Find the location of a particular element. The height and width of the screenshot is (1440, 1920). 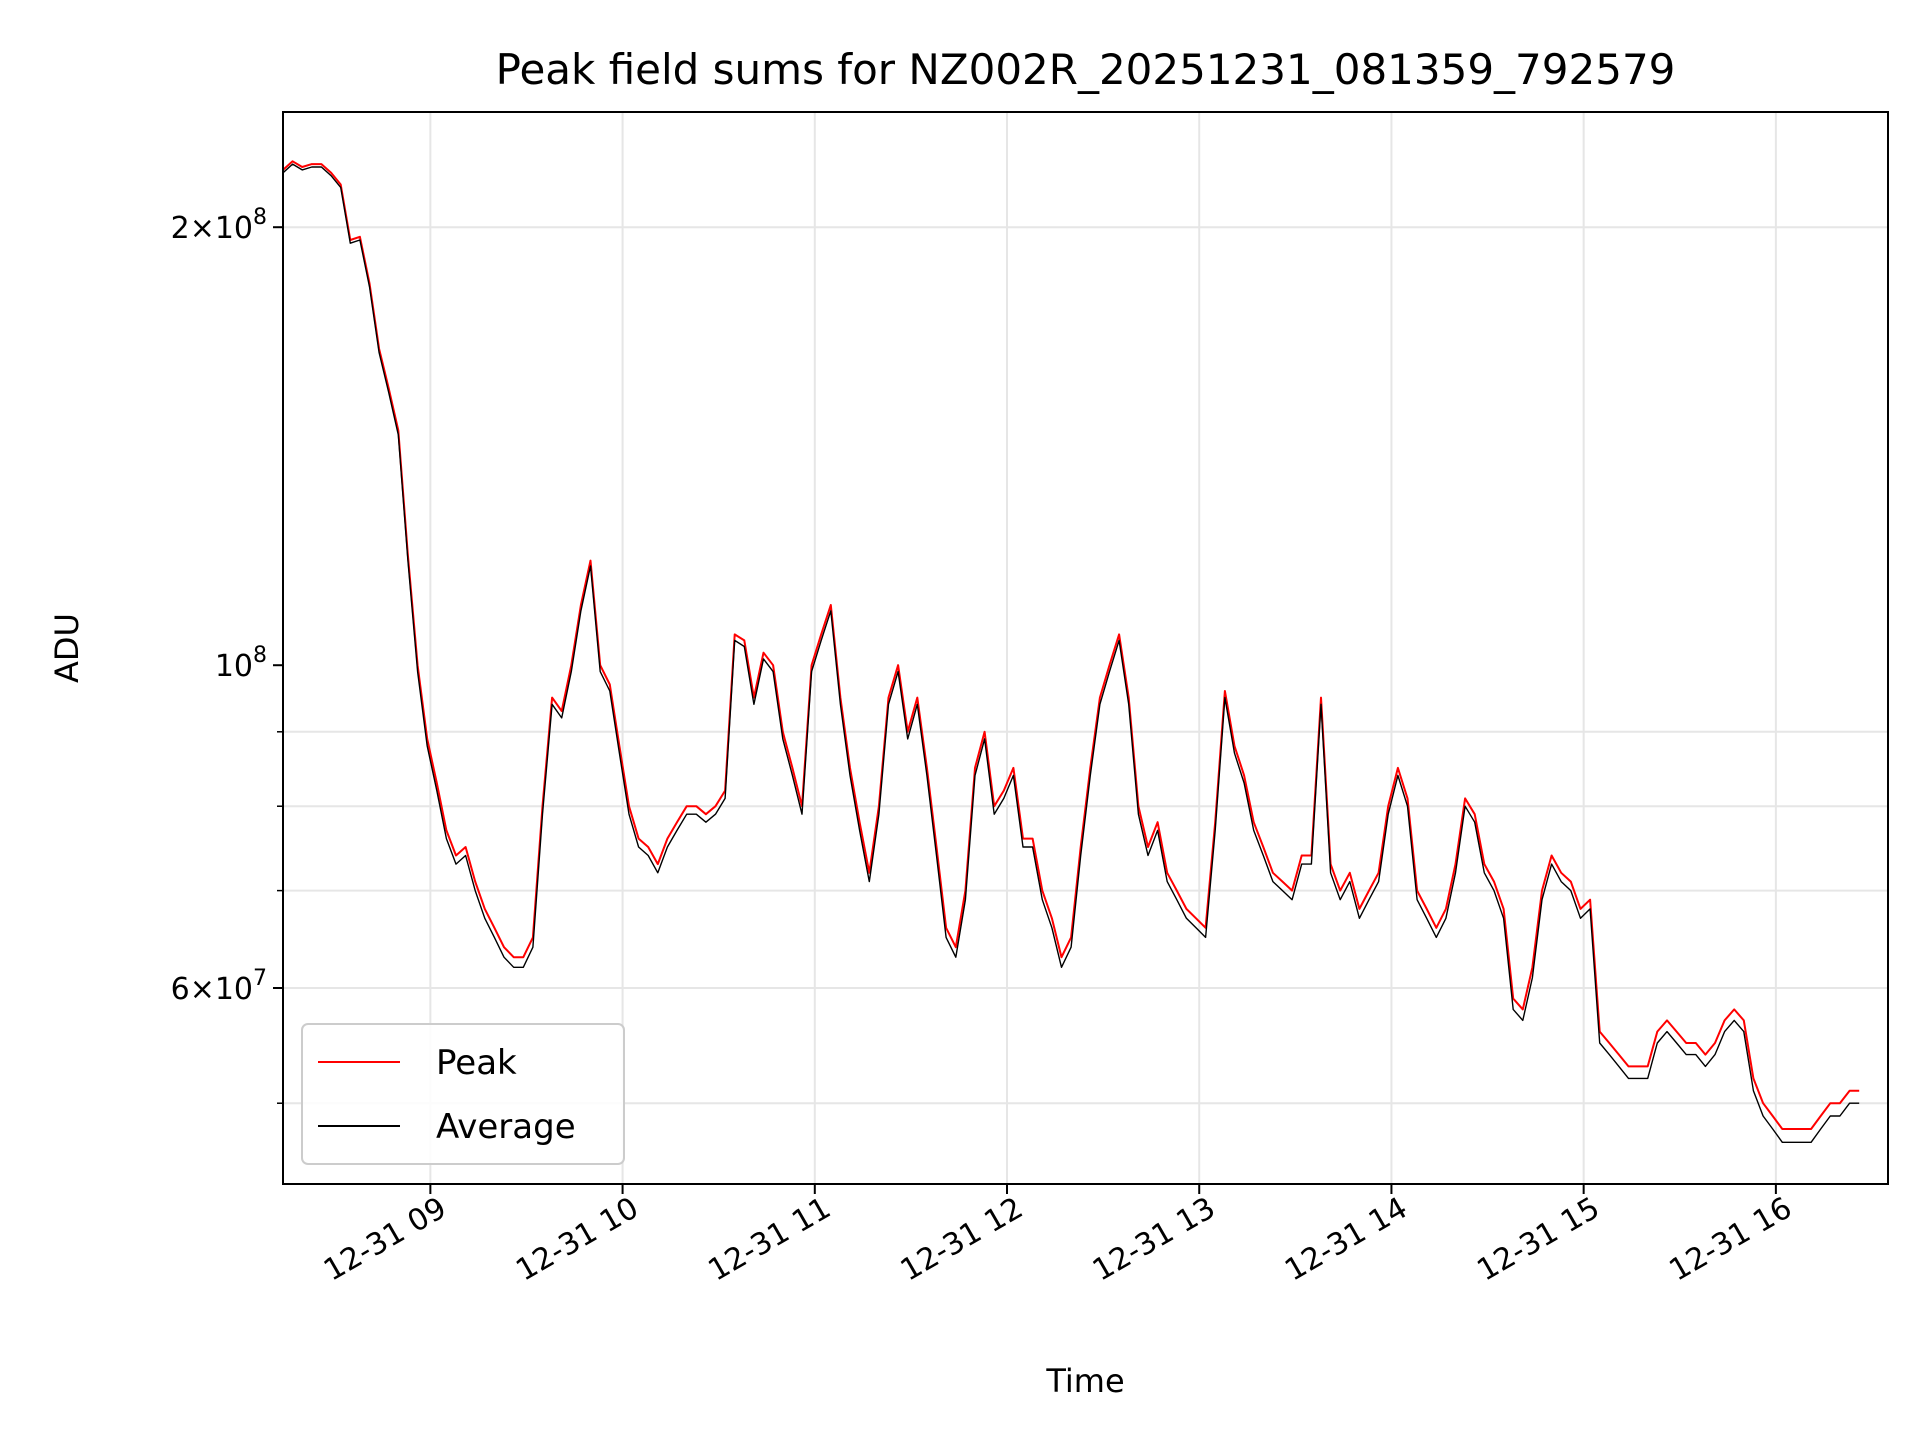

legend-box is located at coordinates (463, 1094).